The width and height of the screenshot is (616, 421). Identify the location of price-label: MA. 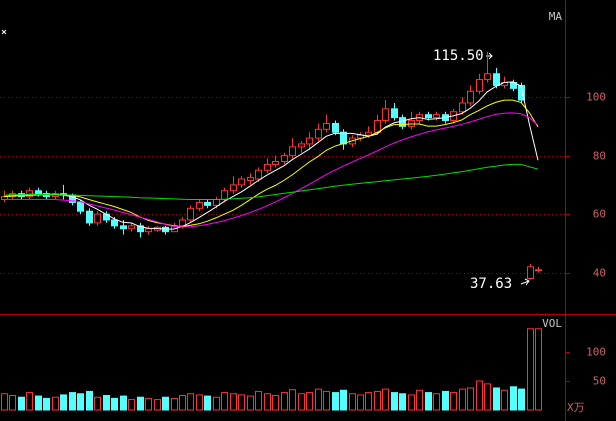
(556, 16).